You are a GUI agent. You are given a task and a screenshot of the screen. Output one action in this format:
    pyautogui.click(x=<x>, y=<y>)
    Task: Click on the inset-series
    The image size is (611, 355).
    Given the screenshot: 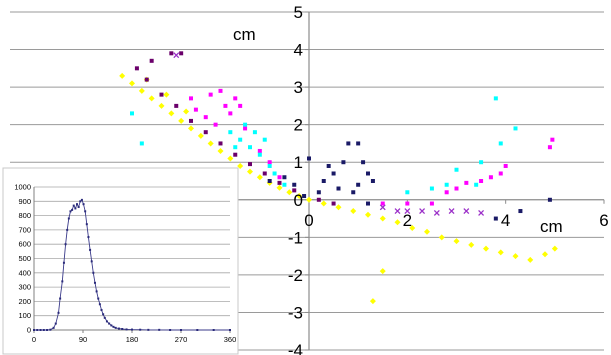 What is the action you would take?
    pyautogui.click(x=132, y=264)
    